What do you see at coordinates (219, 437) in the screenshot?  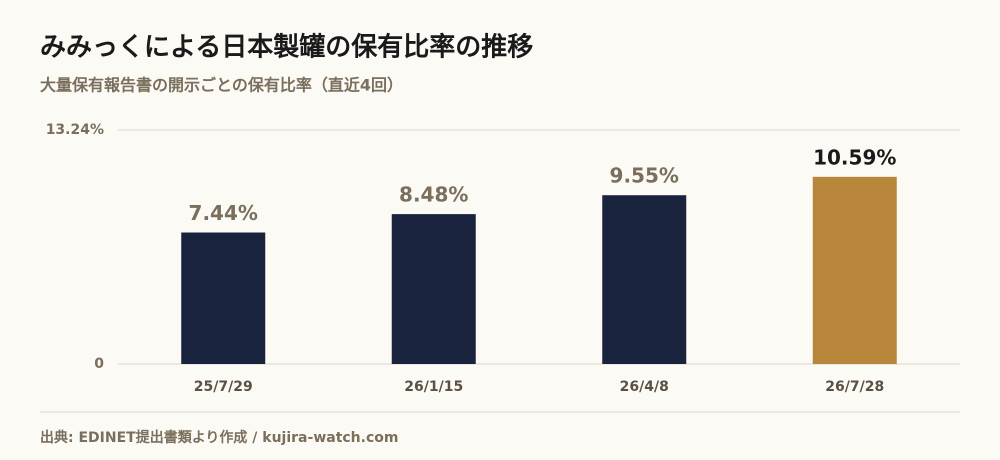 I see `source-note: 出典: EDINET提出書類より作成 / kujira-watch.com` at bounding box center [219, 437].